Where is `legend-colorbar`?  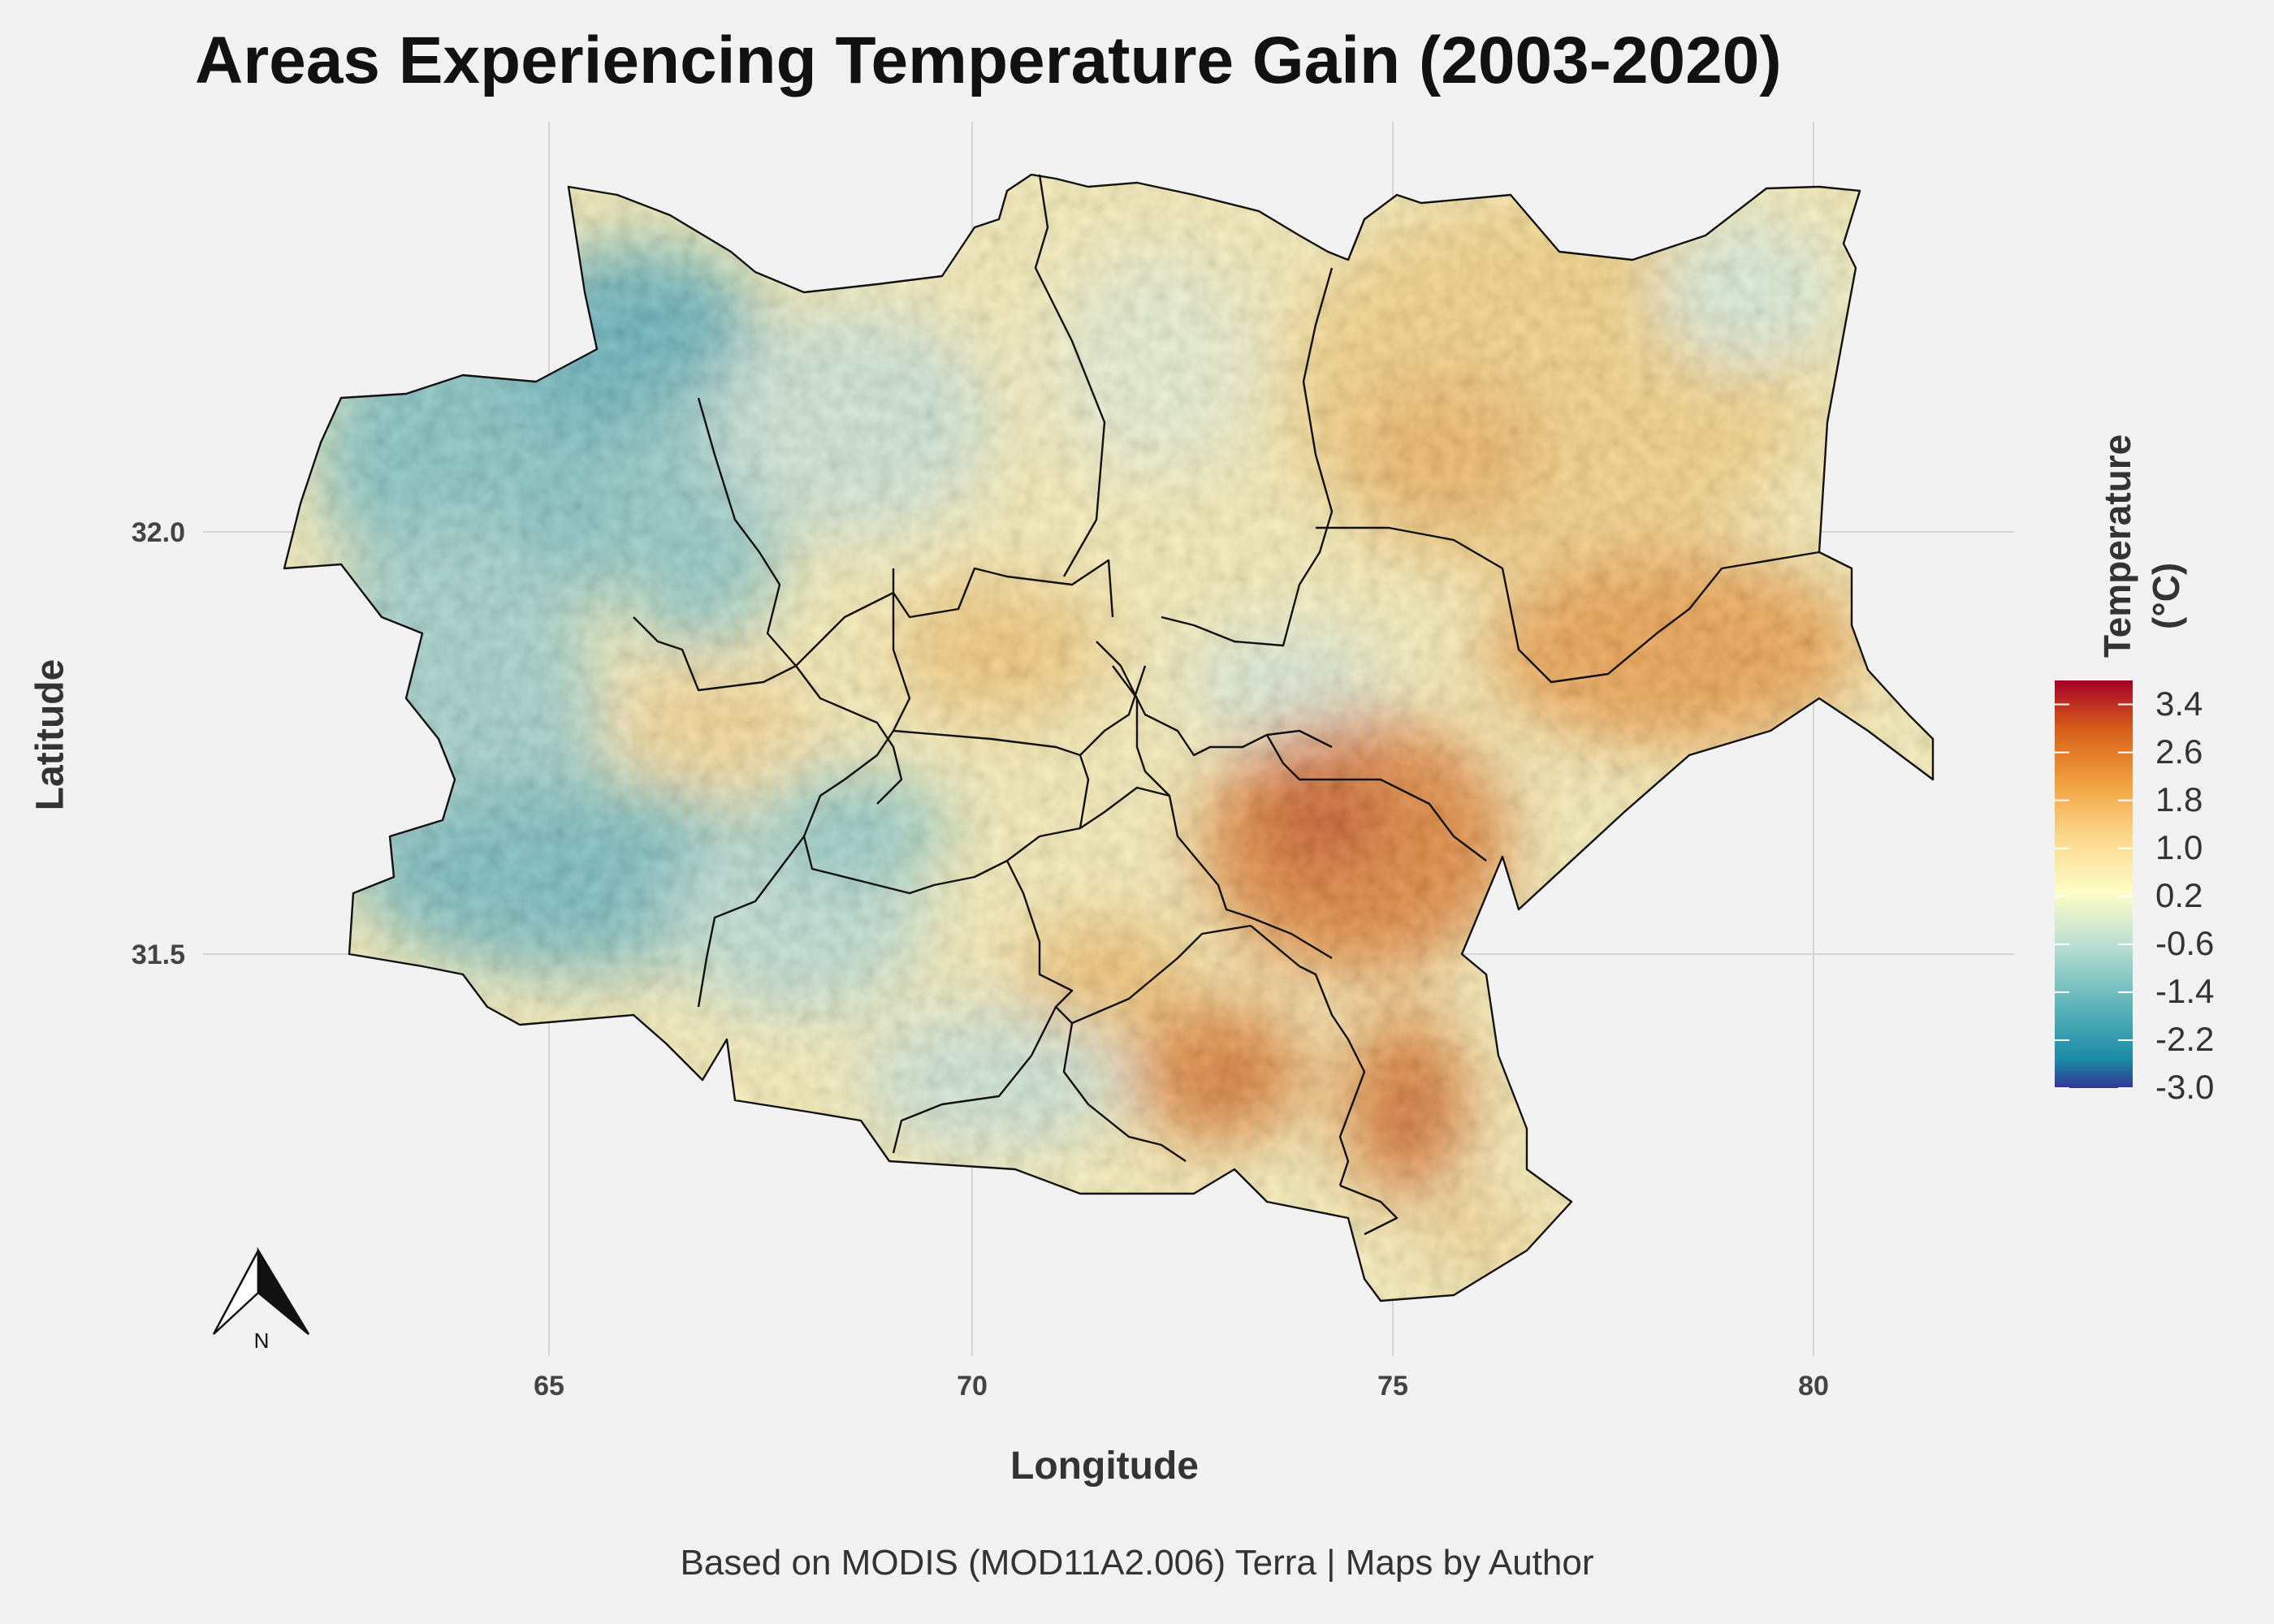 legend-colorbar is located at coordinates (2094, 884).